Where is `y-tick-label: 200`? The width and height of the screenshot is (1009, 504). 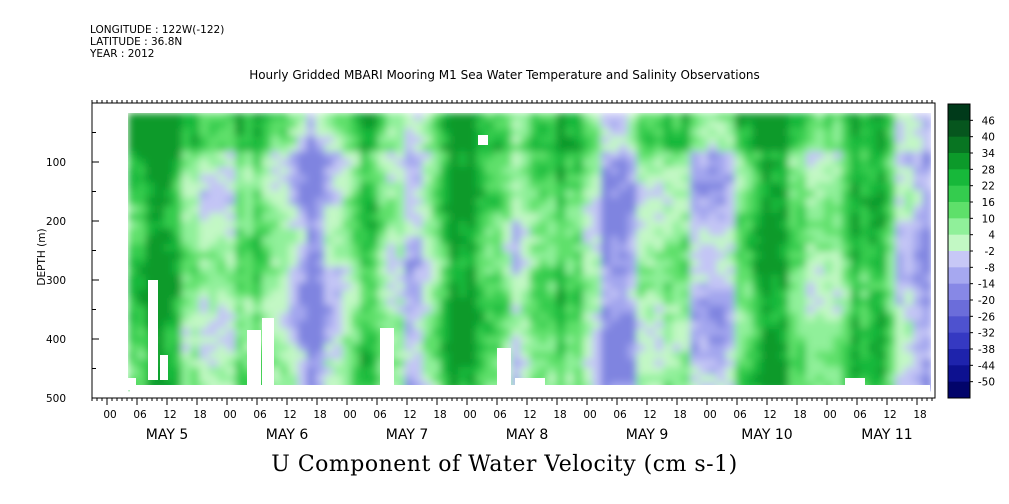 y-tick-label: 200 is located at coordinates (56, 222).